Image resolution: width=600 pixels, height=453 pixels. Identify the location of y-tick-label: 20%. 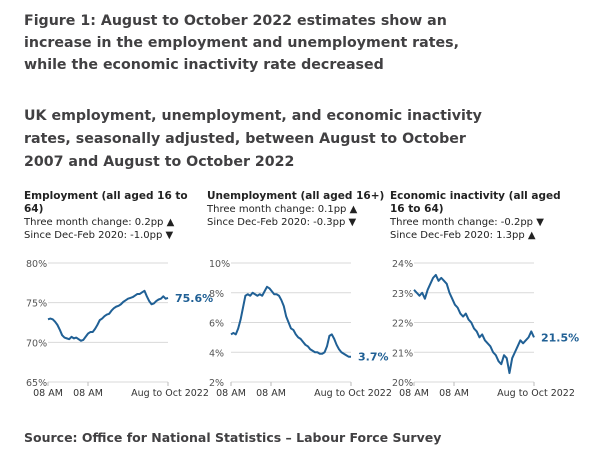
(402, 383).